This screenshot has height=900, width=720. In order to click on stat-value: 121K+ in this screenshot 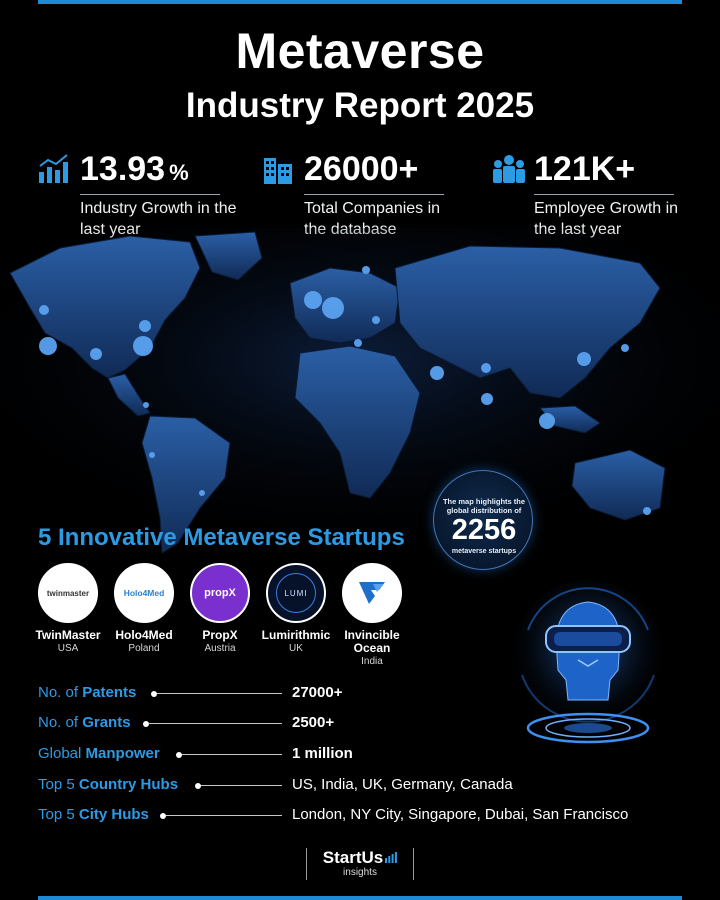, I will do `click(585, 169)`.